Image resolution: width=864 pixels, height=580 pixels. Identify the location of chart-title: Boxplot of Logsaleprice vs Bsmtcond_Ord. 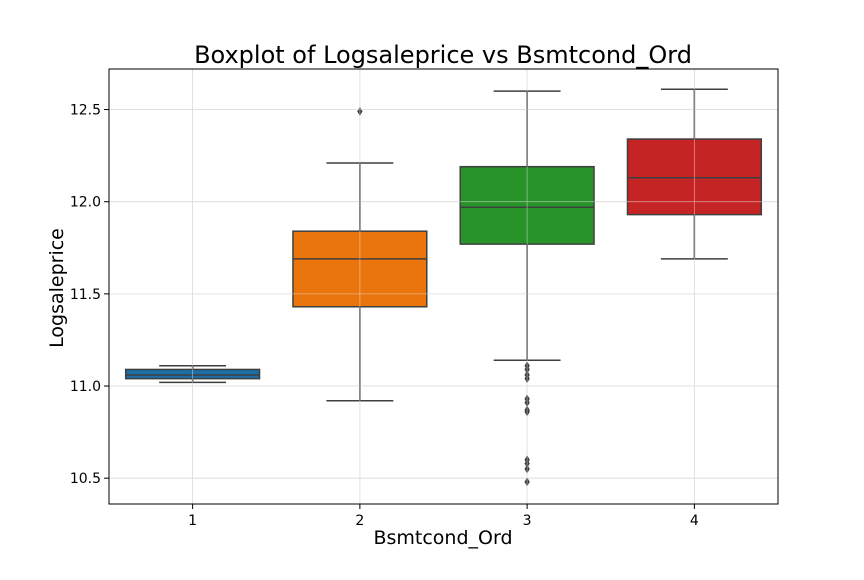
(443, 55).